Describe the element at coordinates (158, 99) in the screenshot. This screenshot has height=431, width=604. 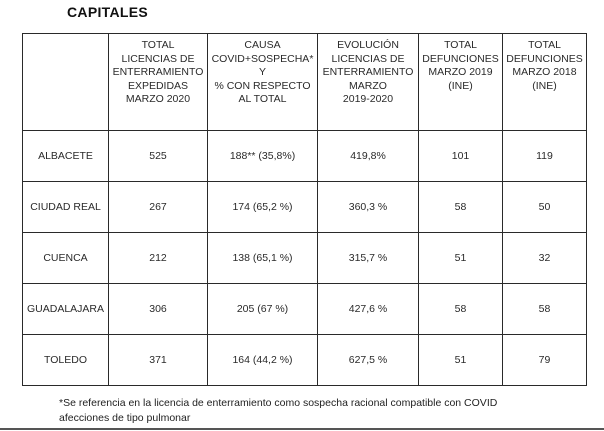
I see `header-text: MARZO 2020` at that location.